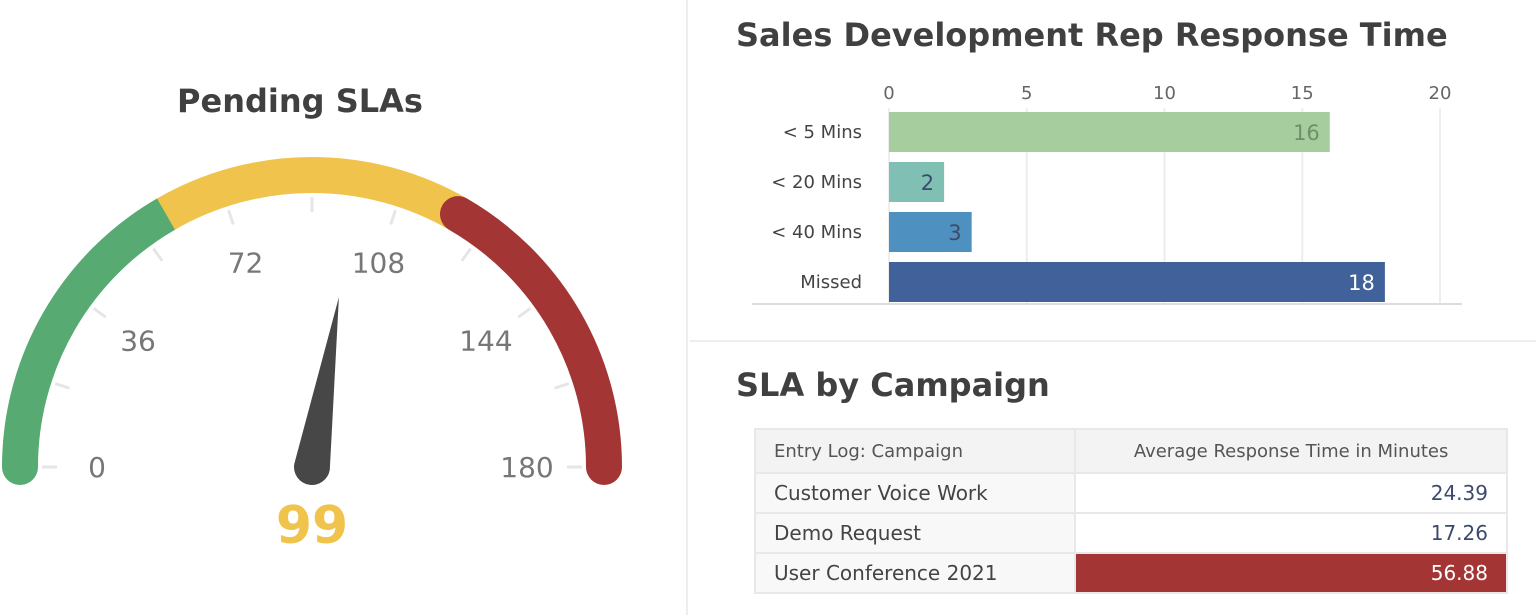 Image resolution: width=1536 pixels, height=615 pixels. I want to click on gauge-tick-label: 180, so click(526, 467).